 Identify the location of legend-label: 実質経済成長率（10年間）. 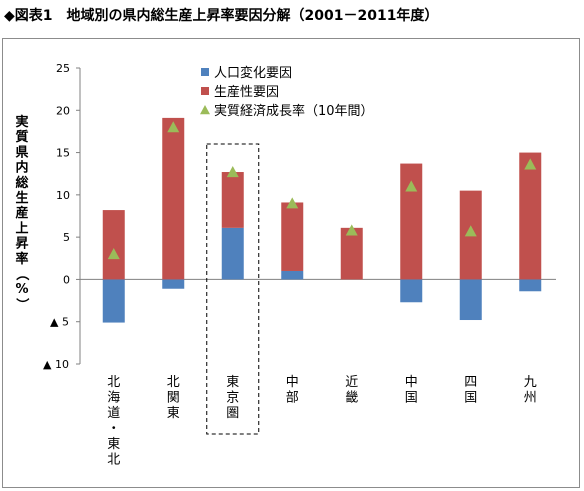
(294, 111).